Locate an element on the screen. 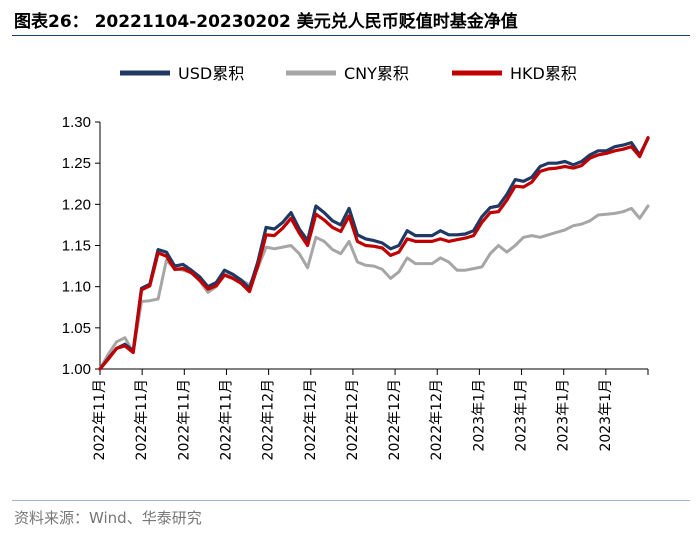 The height and width of the screenshot is (535, 700). figure-title: 图表26： 20221104-20230202 美元兑人民币贬值时基金净值 is located at coordinates (266, 22).